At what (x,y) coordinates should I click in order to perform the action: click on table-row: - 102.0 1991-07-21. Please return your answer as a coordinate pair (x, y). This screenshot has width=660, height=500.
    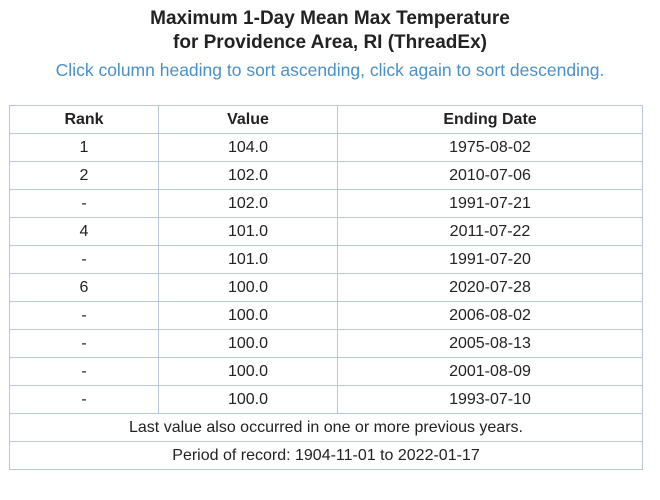
    Looking at the image, I should click on (326, 203).